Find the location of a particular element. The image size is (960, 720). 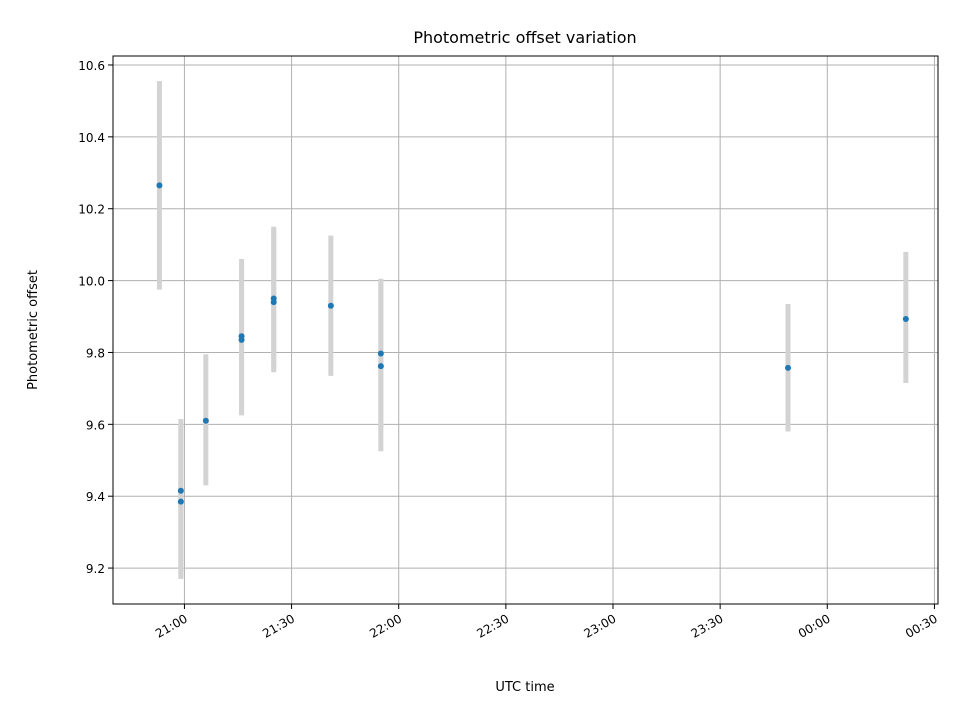

y-tick-label: 10.0 is located at coordinates (91, 282).